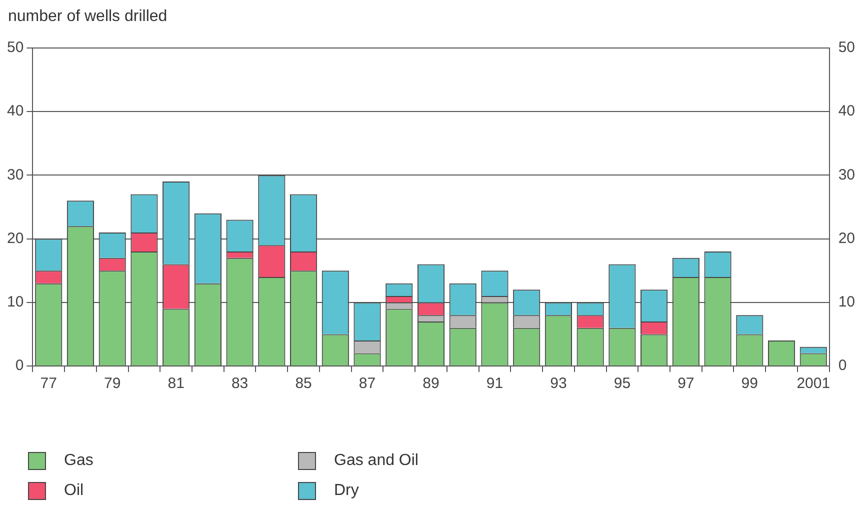 The image size is (862, 516). What do you see at coordinates (495, 383) in the screenshot?
I see `x-tick-label: 91` at bounding box center [495, 383].